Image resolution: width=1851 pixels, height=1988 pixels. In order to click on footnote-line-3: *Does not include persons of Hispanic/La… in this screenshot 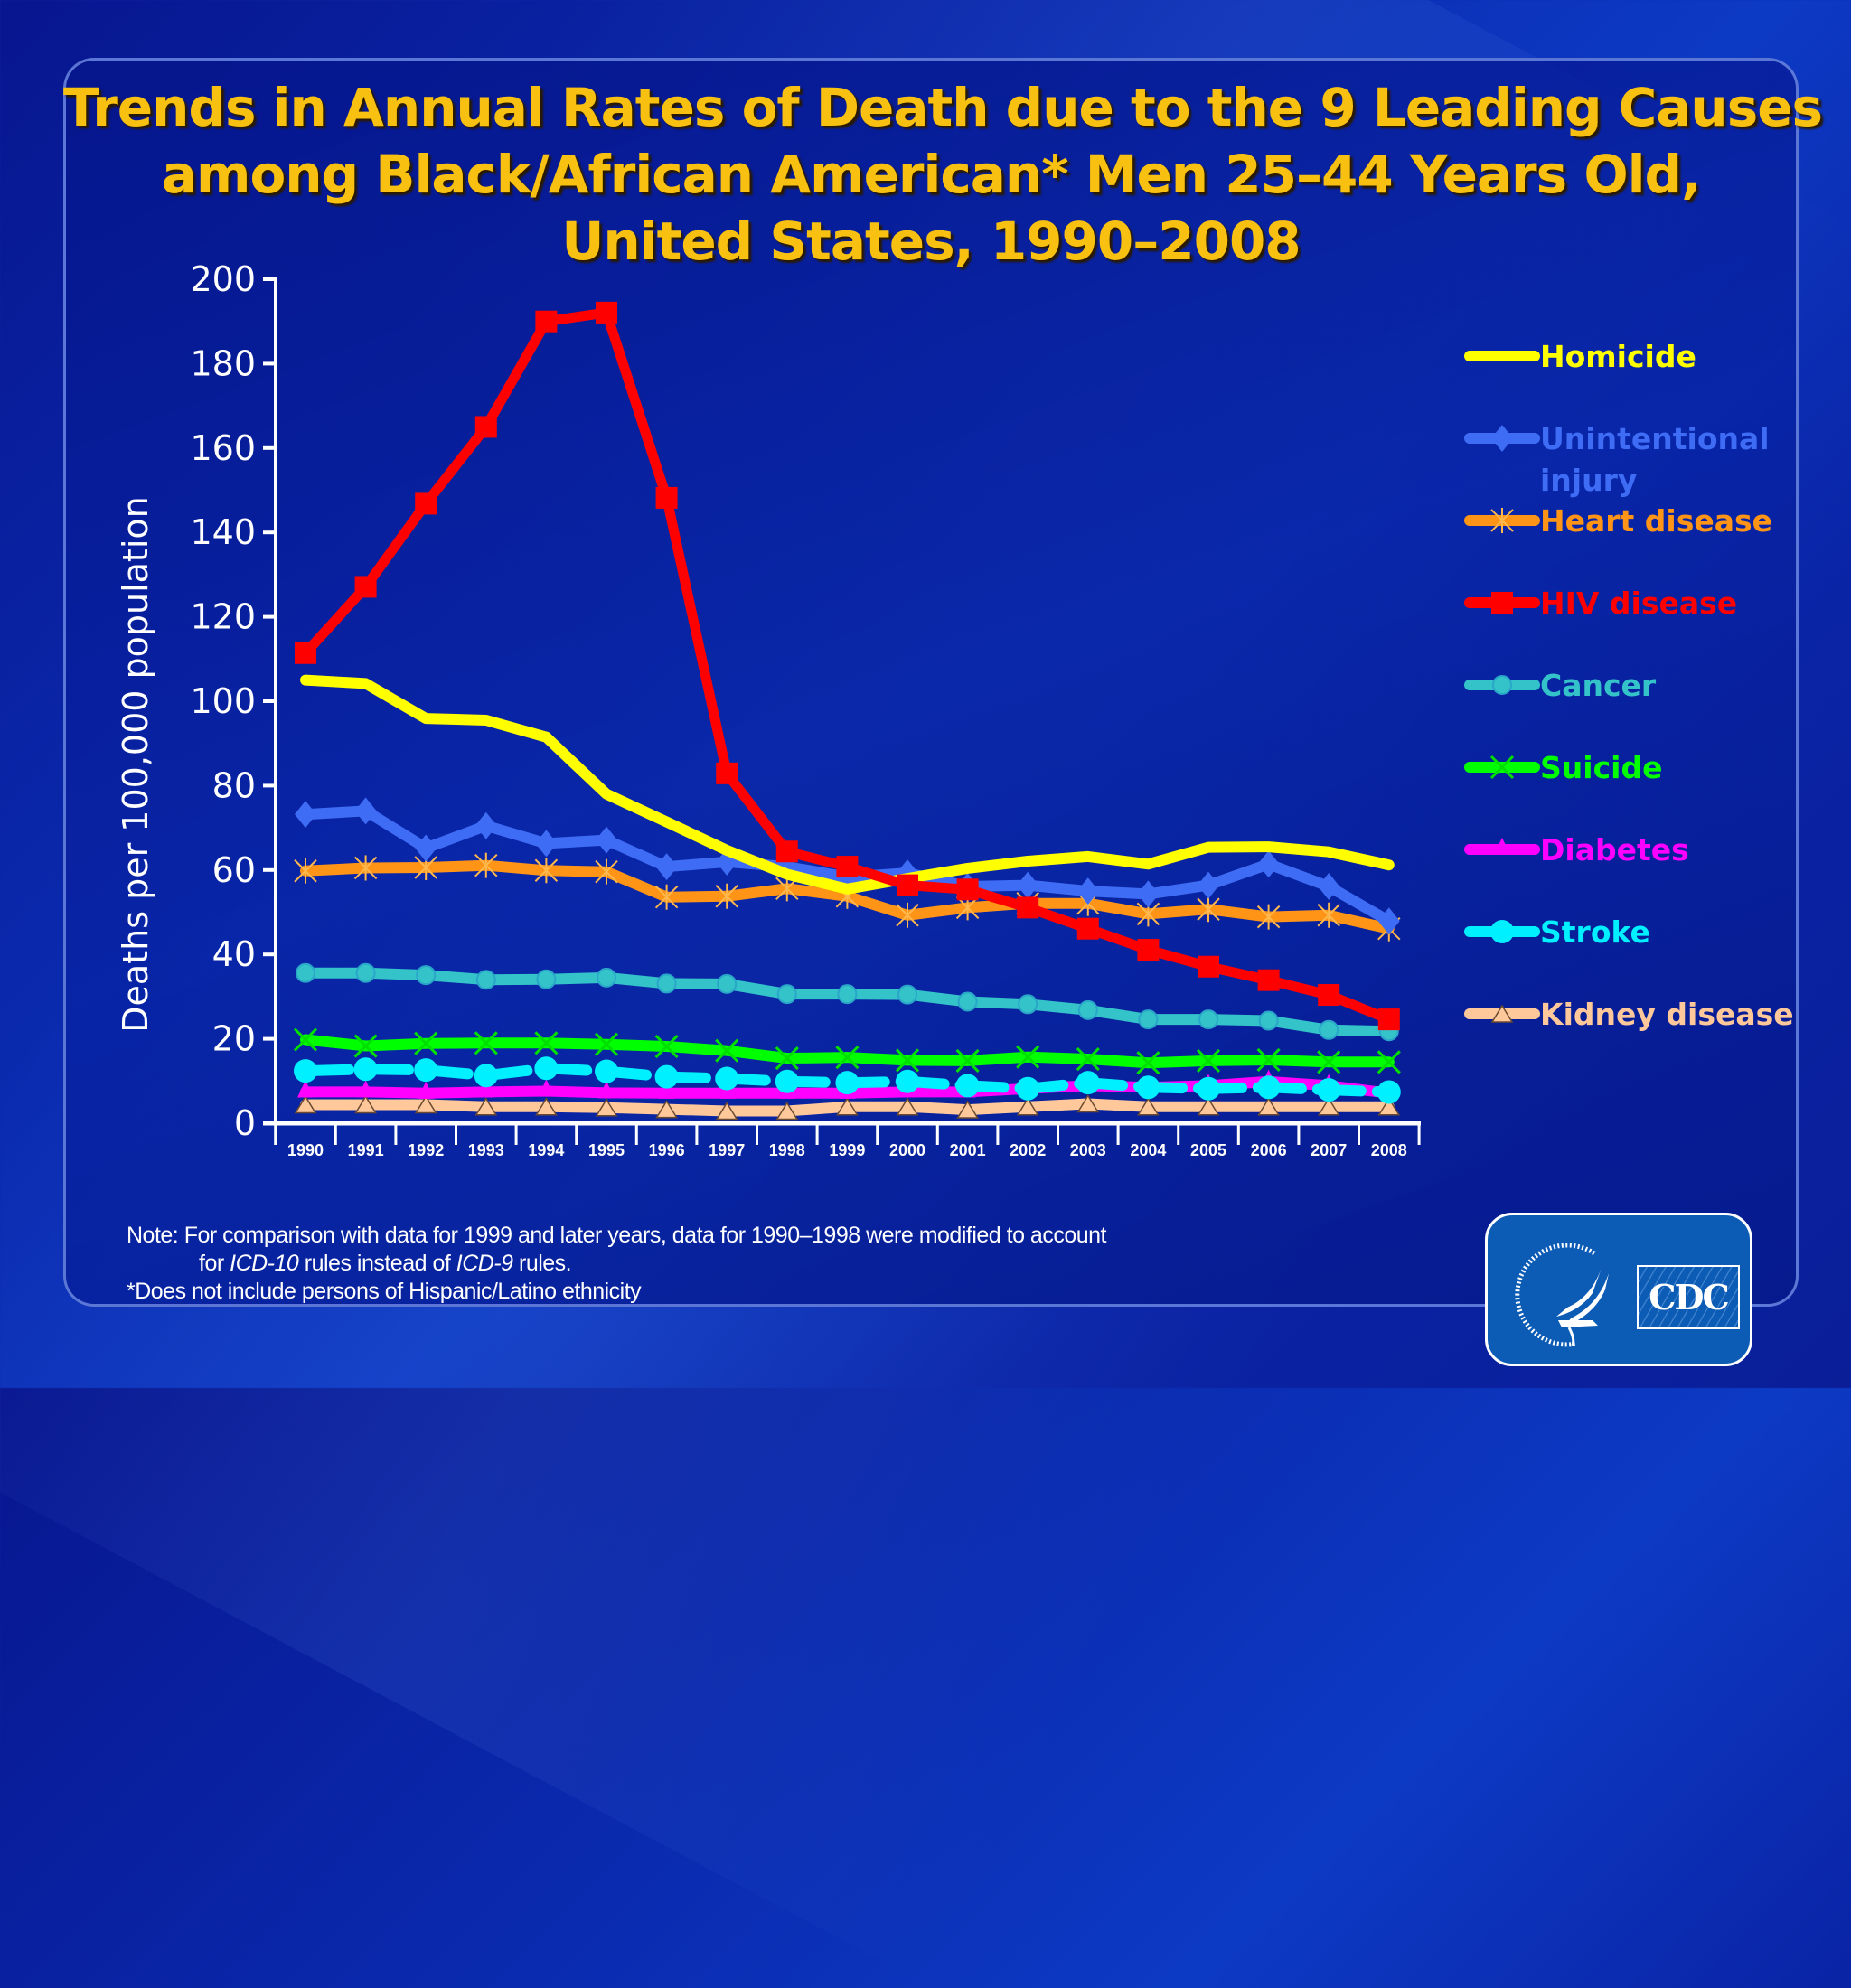, I will do `click(384, 1291)`.